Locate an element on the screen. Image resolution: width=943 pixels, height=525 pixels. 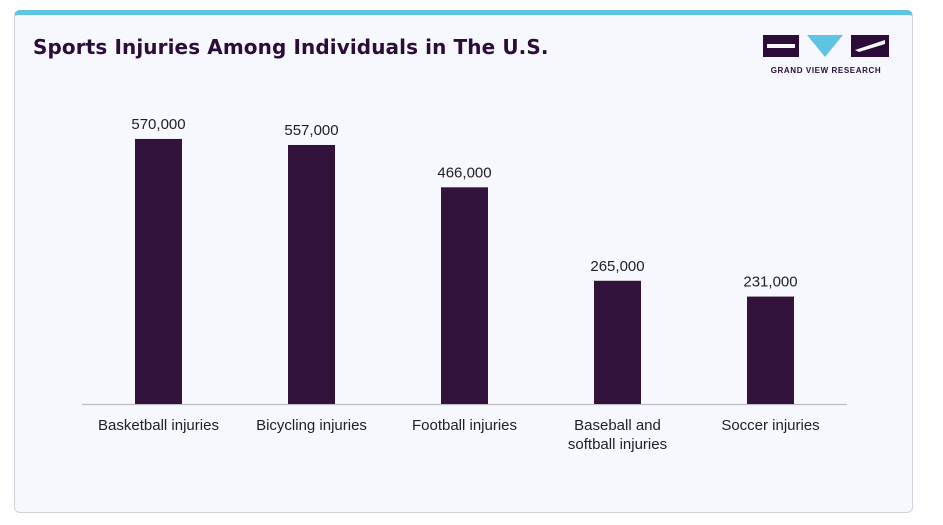
data-label: 570,000 is located at coordinates (158, 124).